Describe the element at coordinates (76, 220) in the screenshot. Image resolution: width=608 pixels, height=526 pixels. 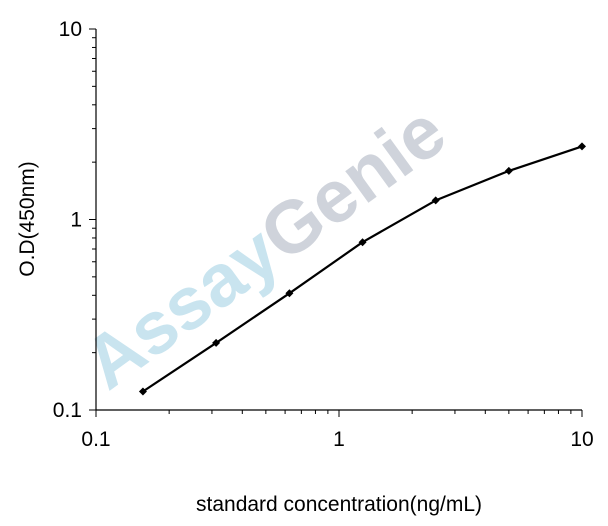
I see `y-tick-label: 1` at that location.